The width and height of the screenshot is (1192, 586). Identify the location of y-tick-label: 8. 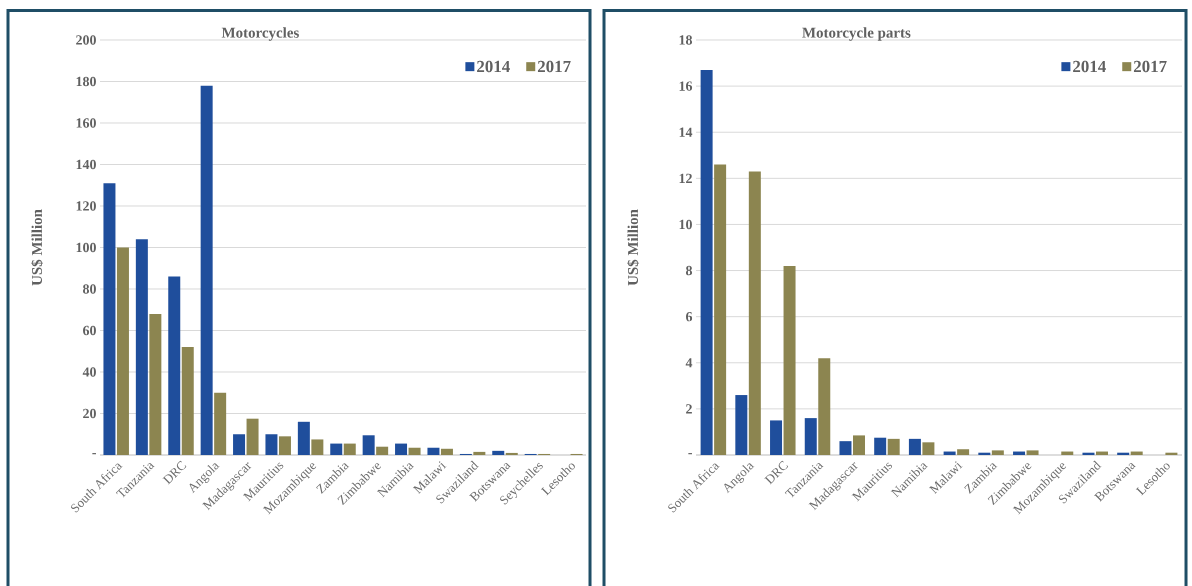
(689, 270).